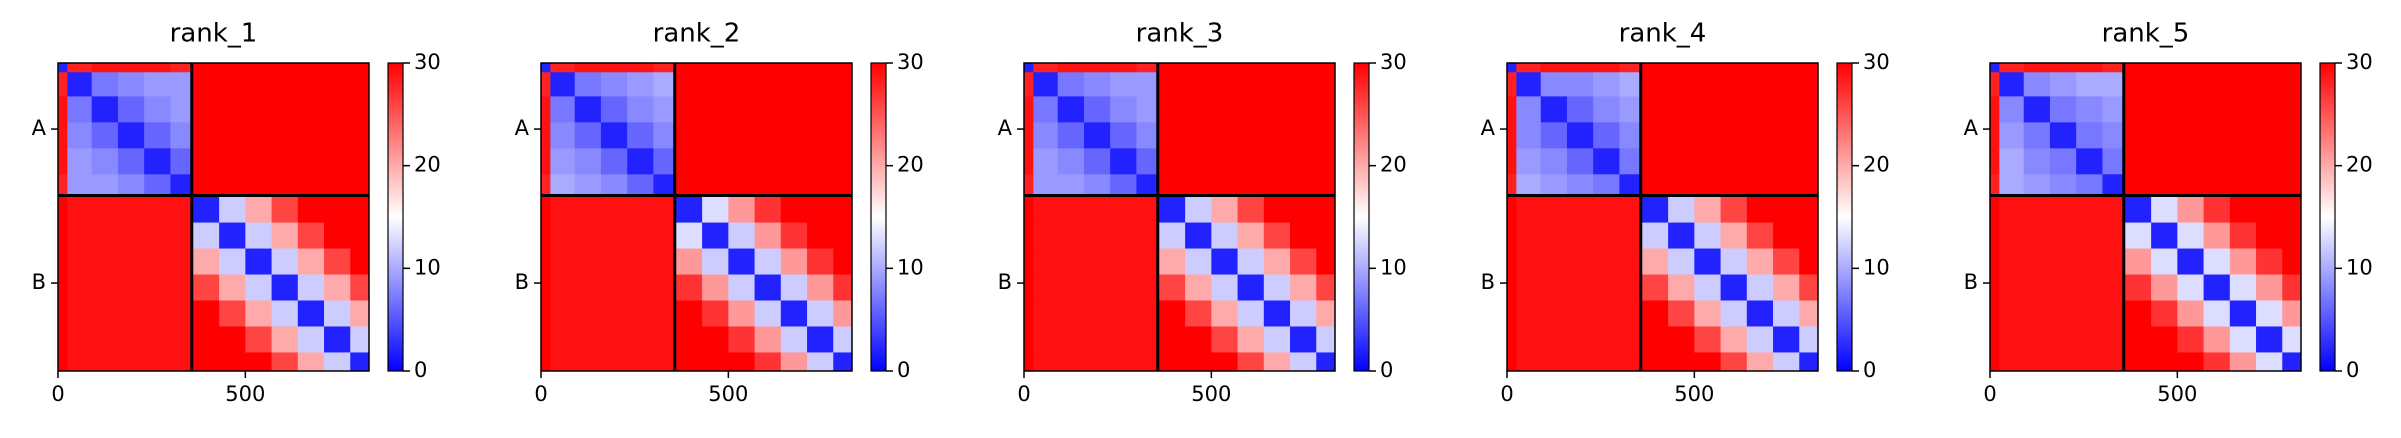 The image size is (2401, 438). I want to click on y-tick-label: A, so click(1005, 128).